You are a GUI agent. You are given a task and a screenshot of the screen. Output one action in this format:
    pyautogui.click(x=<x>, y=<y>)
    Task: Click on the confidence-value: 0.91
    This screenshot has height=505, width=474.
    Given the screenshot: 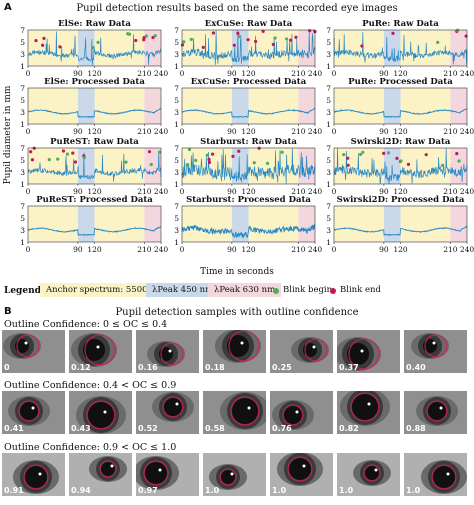 What is the action you would take?
    pyautogui.click(x=14, y=490)
    